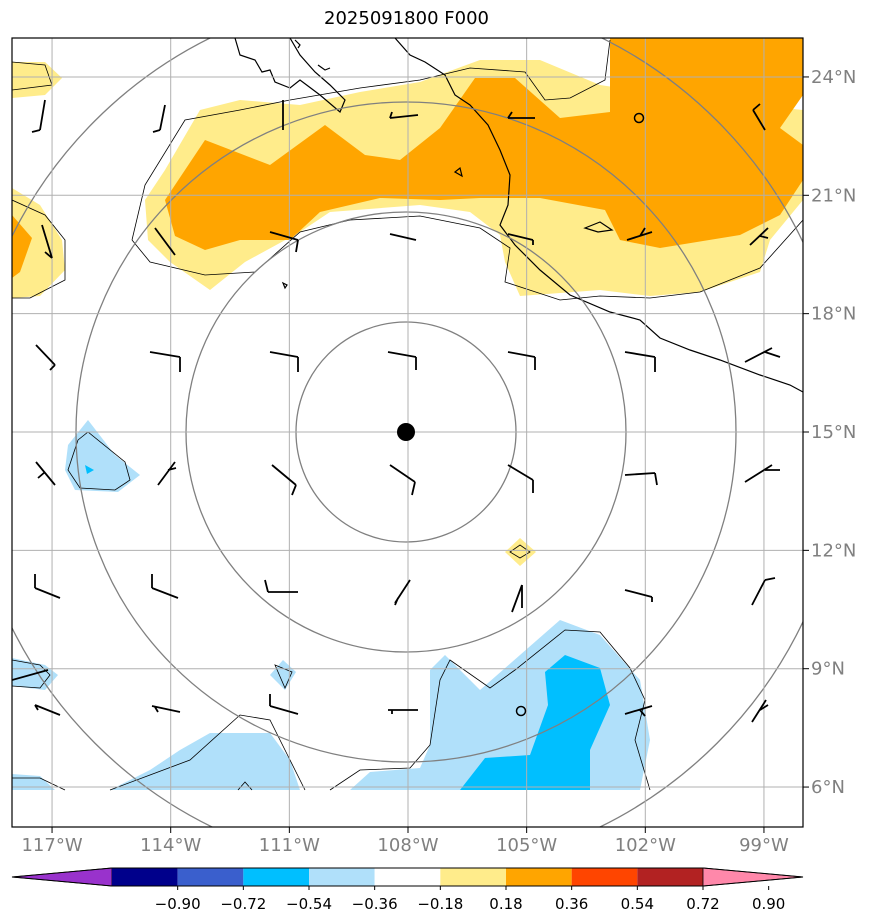 The image size is (873, 924). What do you see at coordinates (828, 787) in the screenshot?
I see `lat-tick-label: 6°N` at bounding box center [828, 787].